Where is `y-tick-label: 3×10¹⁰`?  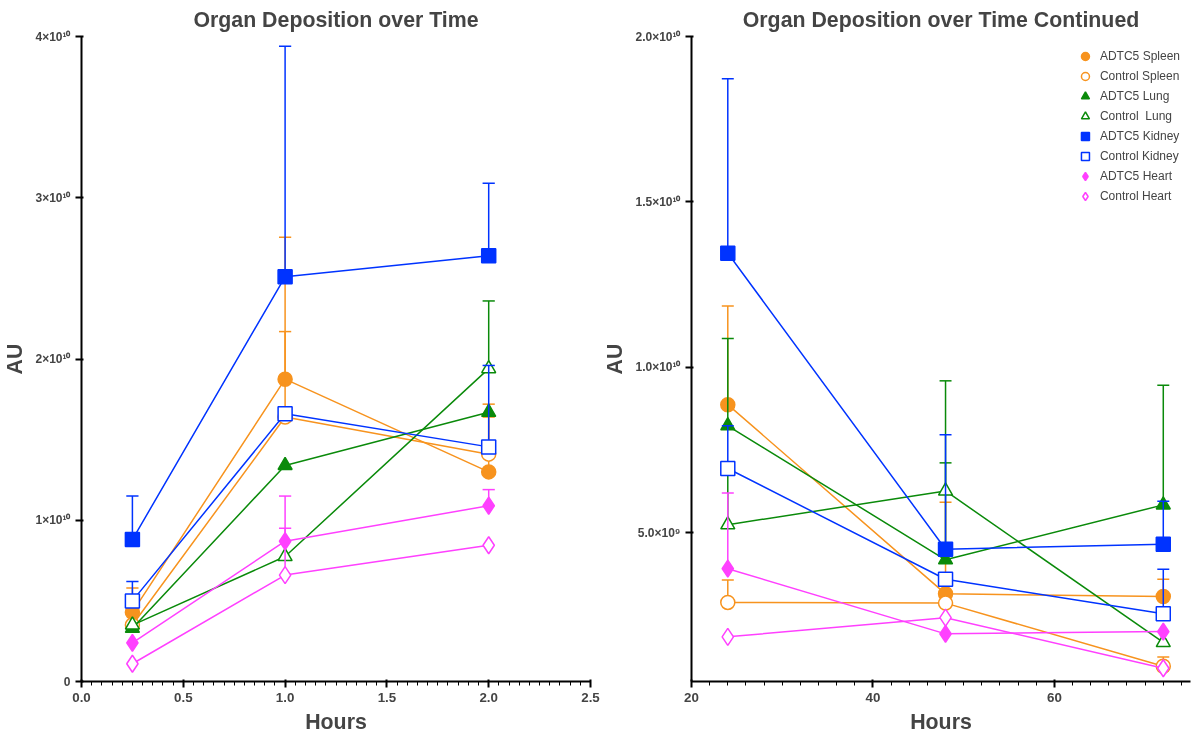
y-tick-label: 3×10¹⁰ is located at coordinates (53, 197).